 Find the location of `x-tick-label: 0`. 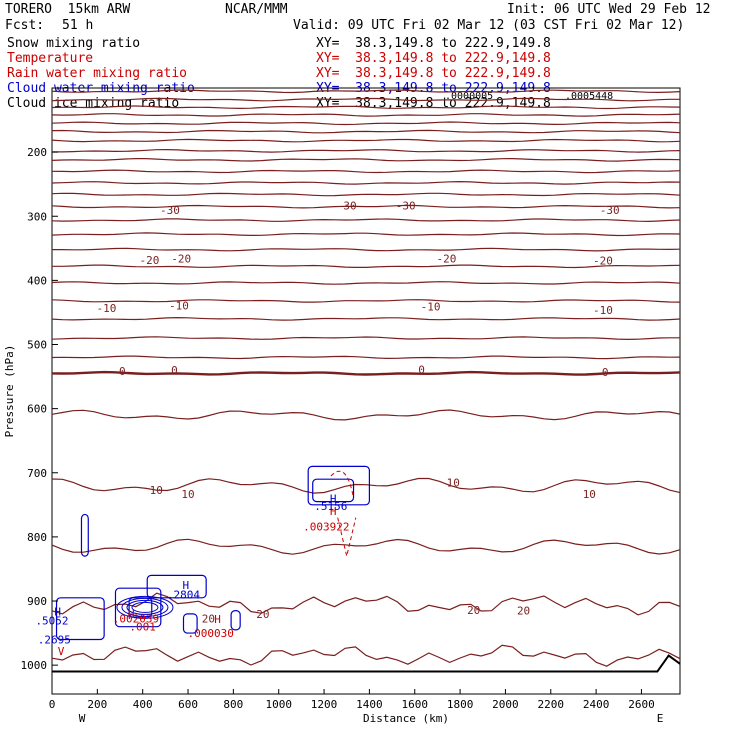

x-tick-label: 0 is located at coordinates (52, 704).